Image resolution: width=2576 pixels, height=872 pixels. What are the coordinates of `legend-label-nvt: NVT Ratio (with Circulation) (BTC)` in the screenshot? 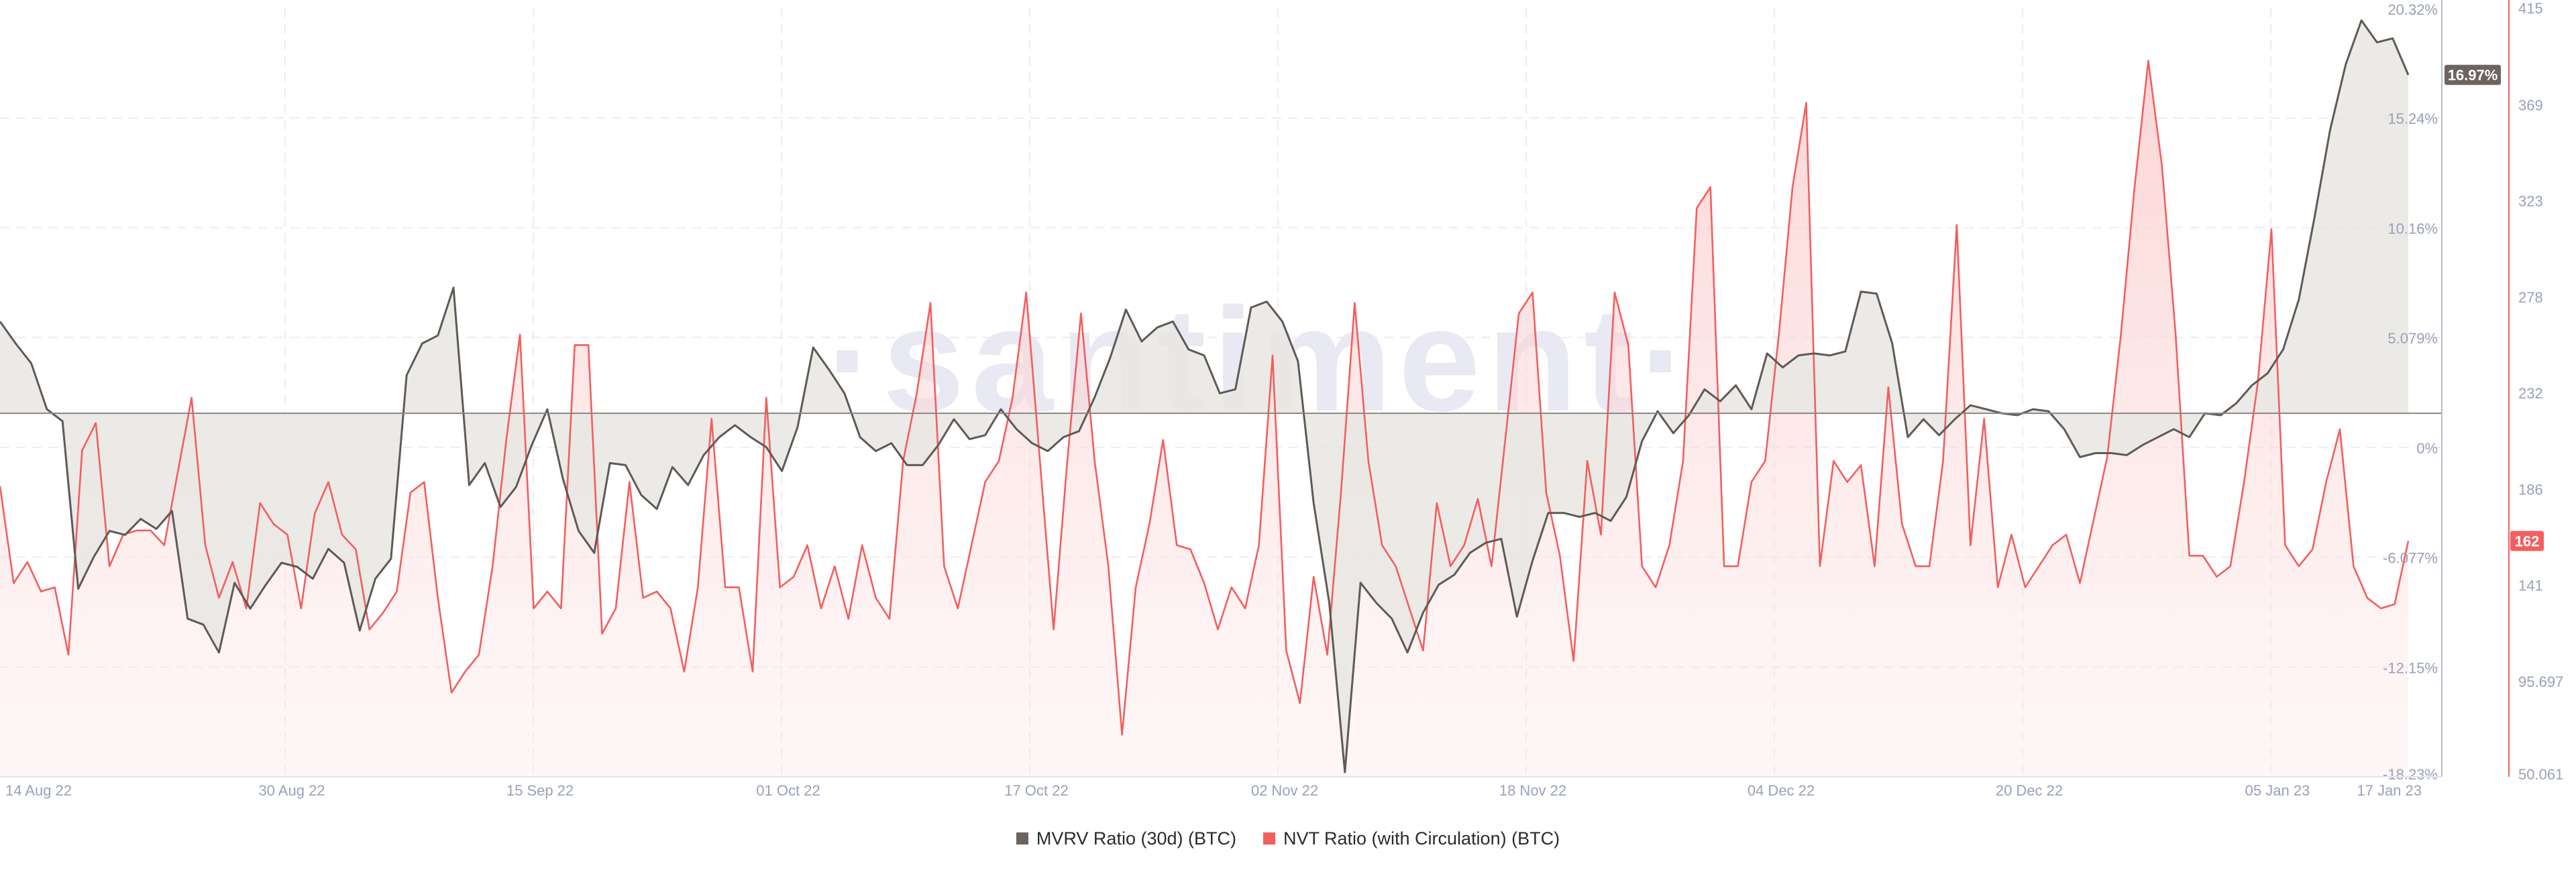 It's located at (1421, 839).